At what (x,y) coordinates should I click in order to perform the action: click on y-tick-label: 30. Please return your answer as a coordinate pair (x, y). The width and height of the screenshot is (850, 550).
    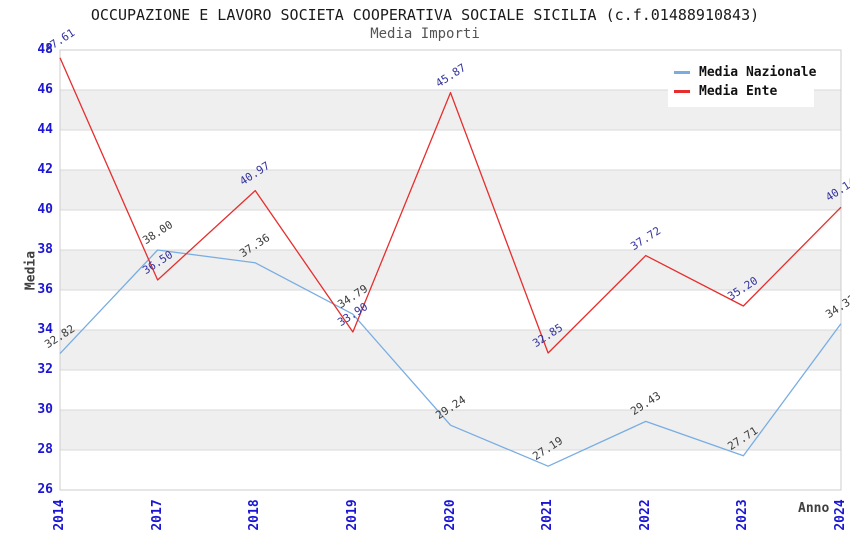
    Looking at the image, I should click on (45, 409).